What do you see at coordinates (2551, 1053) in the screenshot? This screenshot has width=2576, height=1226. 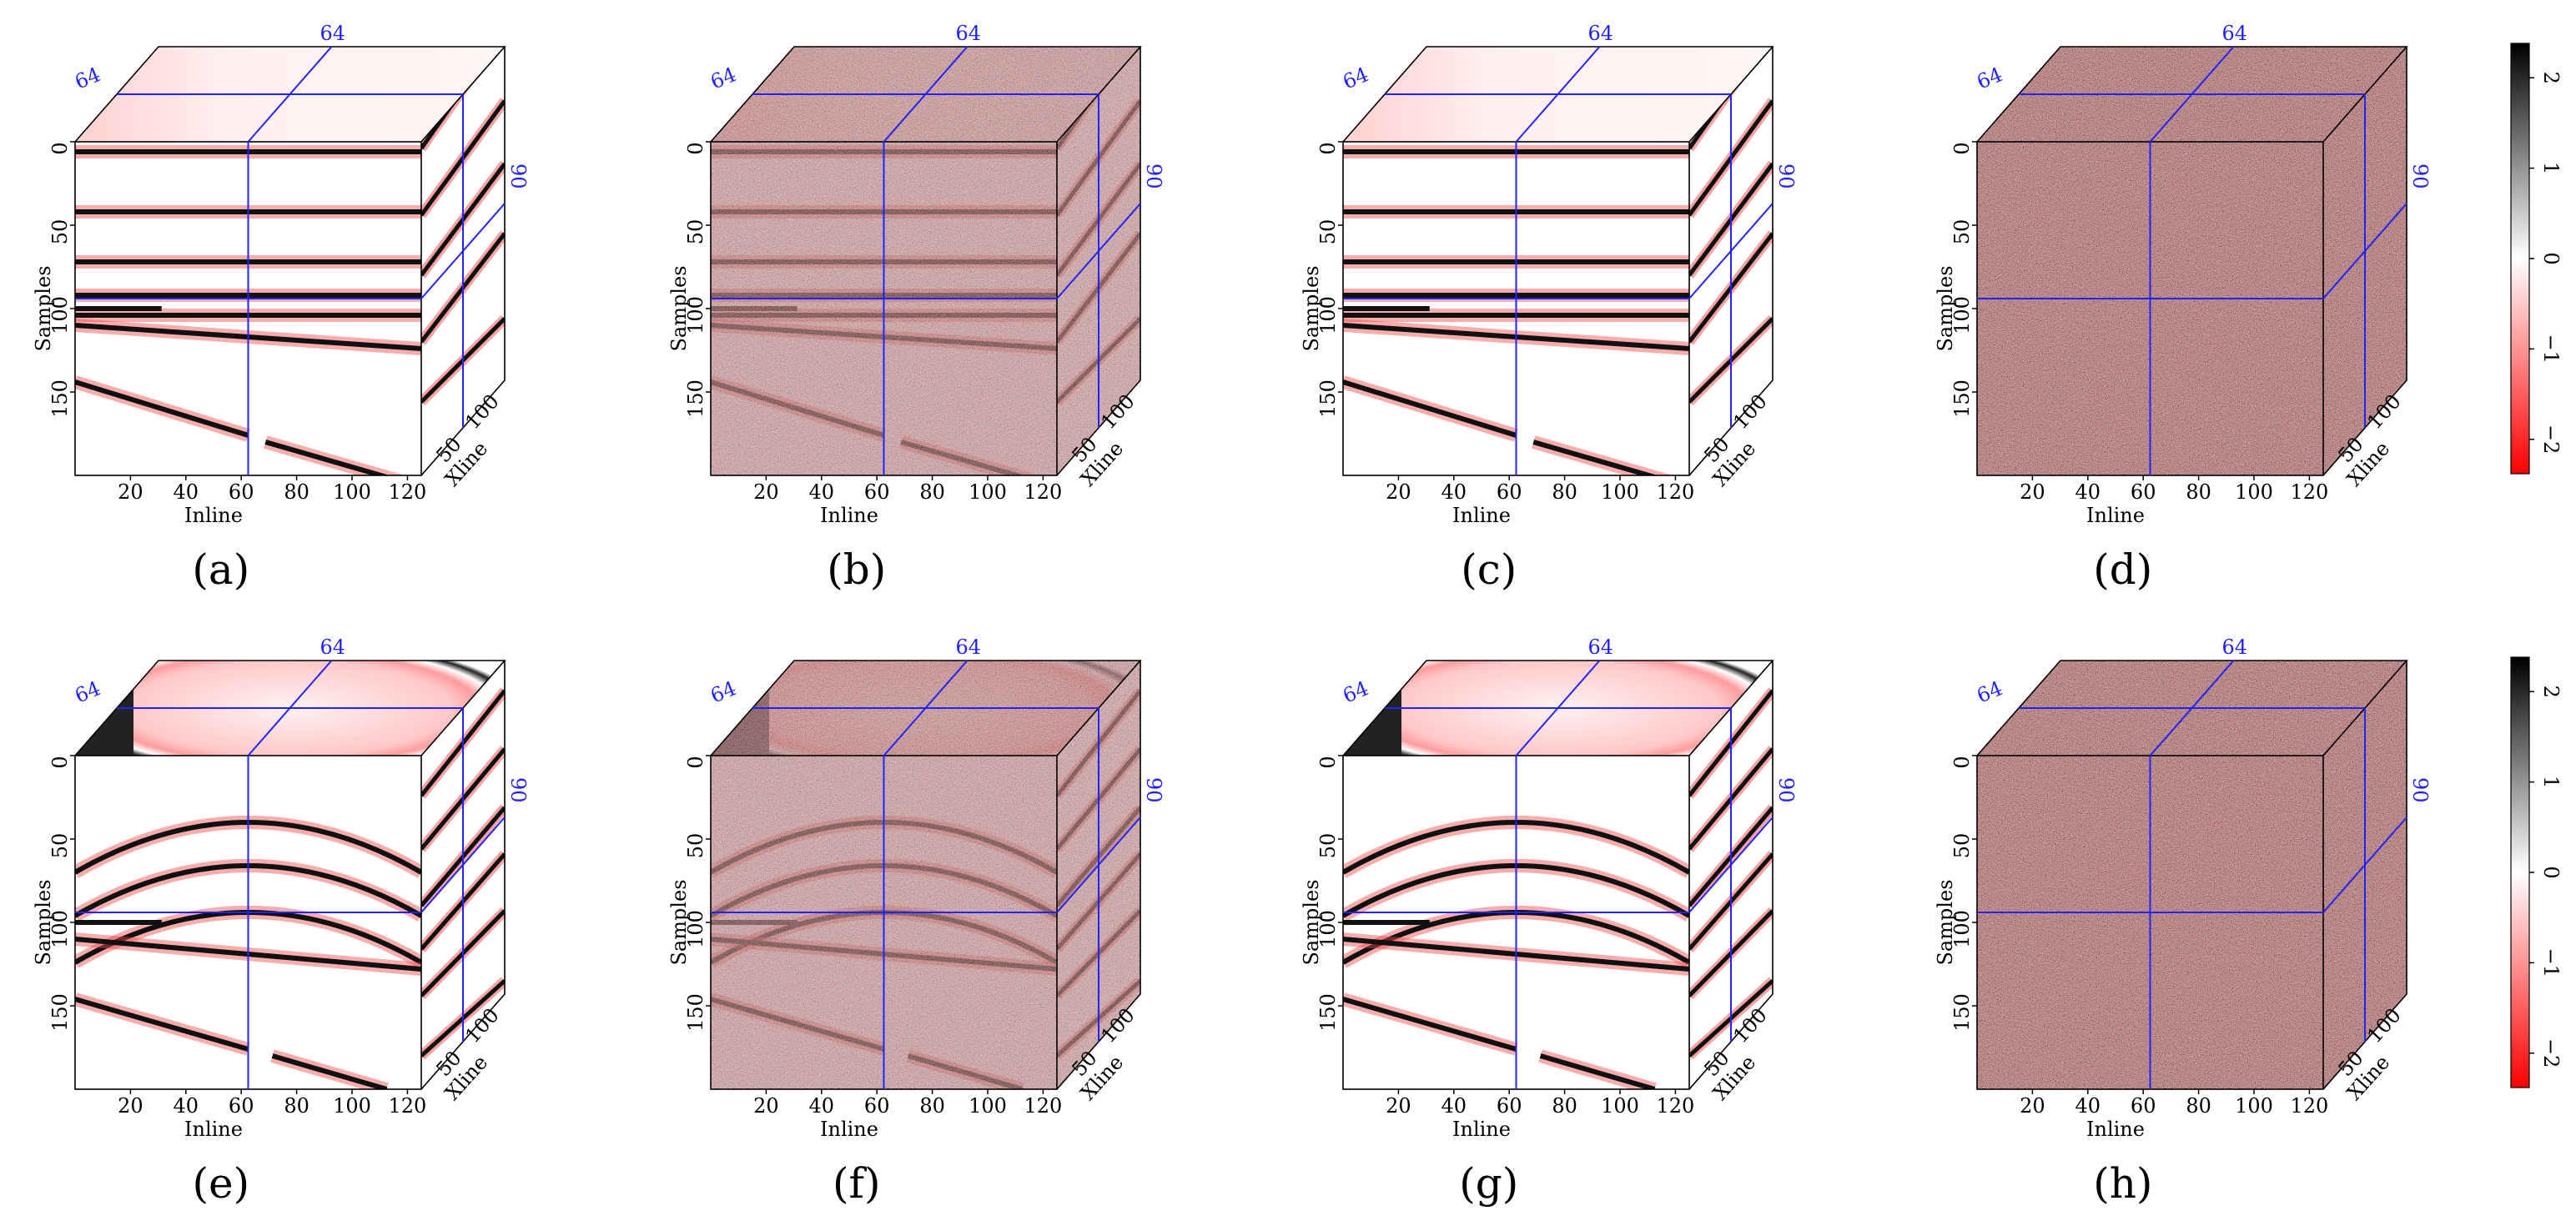 I see `colorbar-tick: −2` at bounding box center [2551, 1053].